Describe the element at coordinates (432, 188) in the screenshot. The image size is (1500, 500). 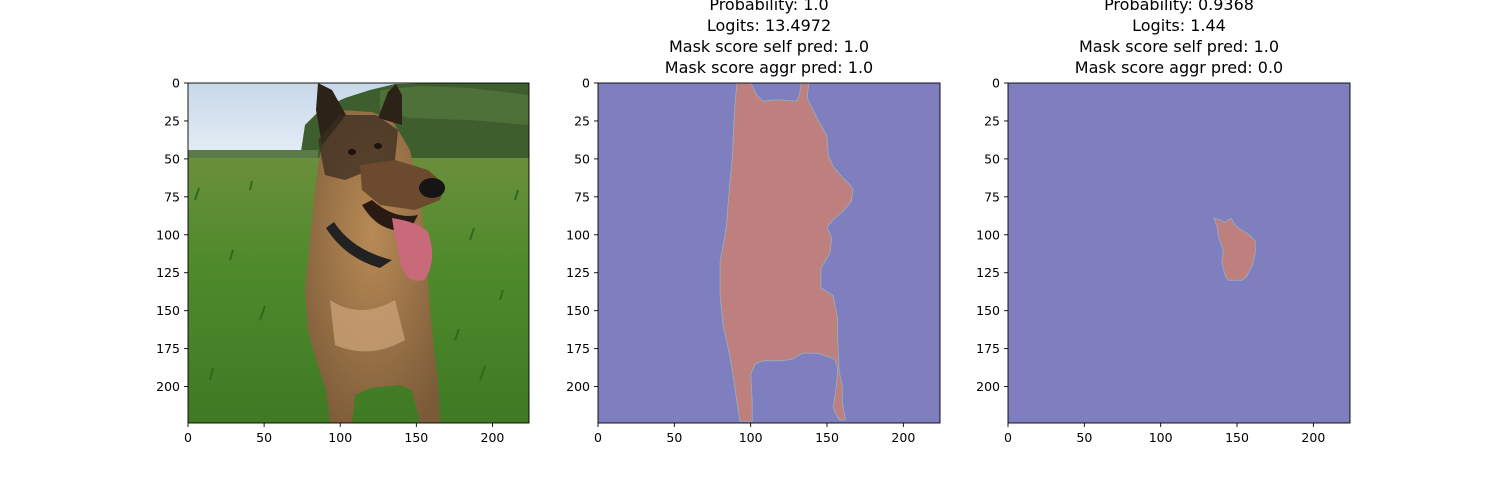
I see `photo-dog-nose` at that location.